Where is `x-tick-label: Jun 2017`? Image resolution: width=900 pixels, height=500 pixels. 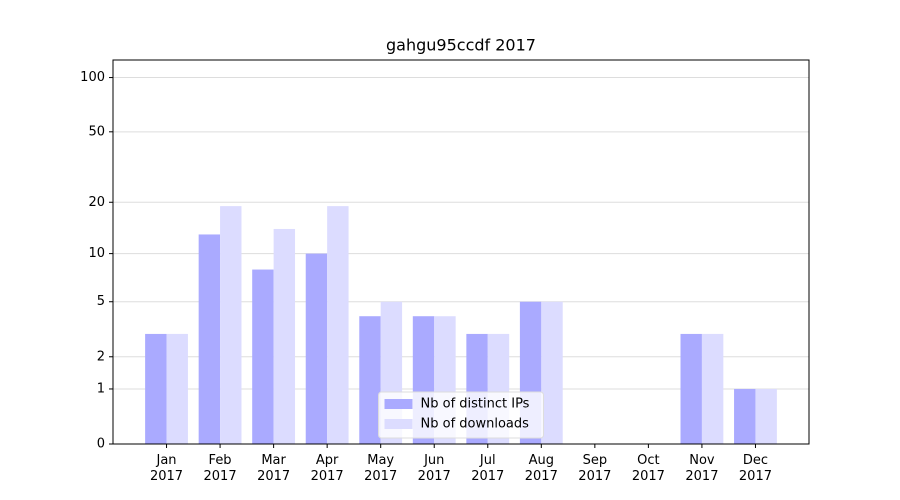
x-tick-label: Jun 2017 is located at coordinates (434, 468).